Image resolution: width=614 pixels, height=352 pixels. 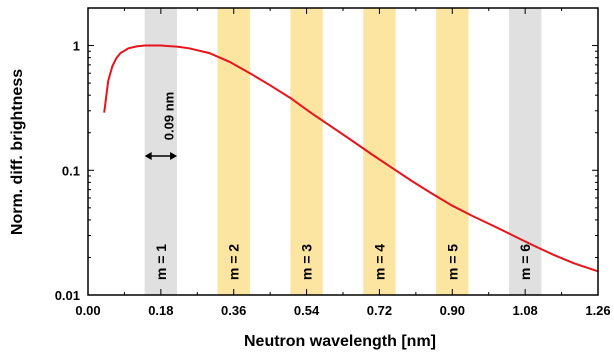 What do you see at coordinates (161, 262) in the screenshot?
I see `band-label-1: m = 1` at bounding box center [161, 262].